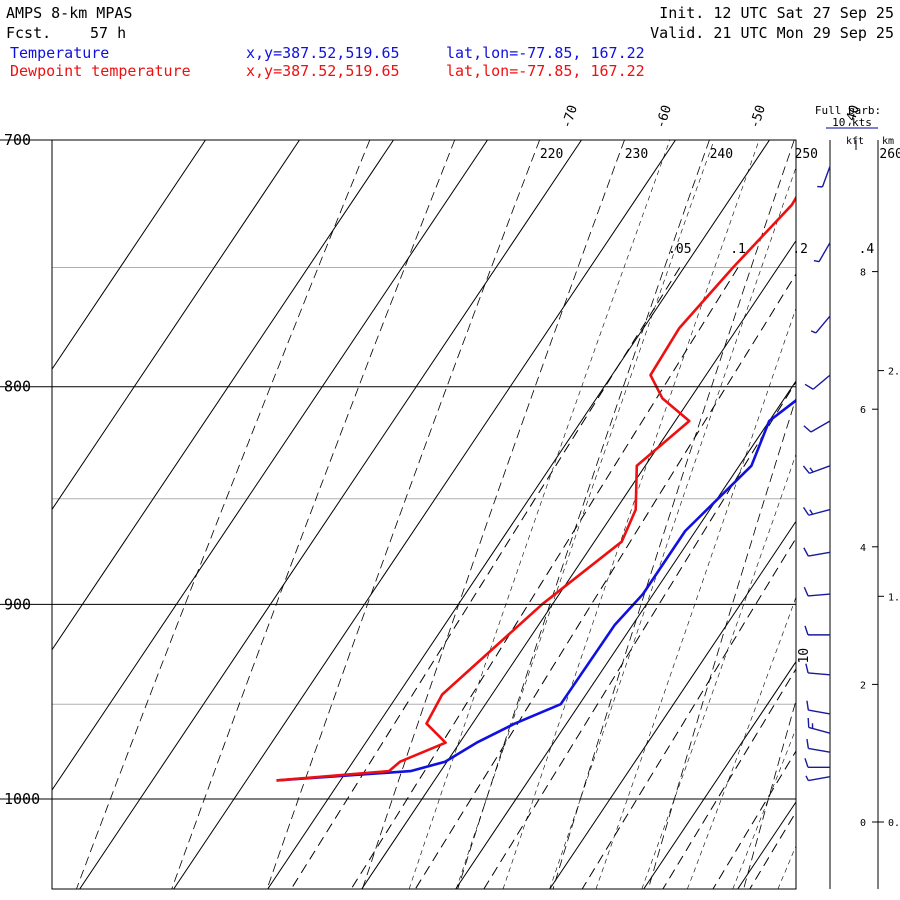 The height and width of the screenshot is (900, 900). What do you see at coordinates (323, 53) in the screenshot?
I see `legend-temperature-xy: x,y=387.52,519.65` at bounding box center [323, 53].